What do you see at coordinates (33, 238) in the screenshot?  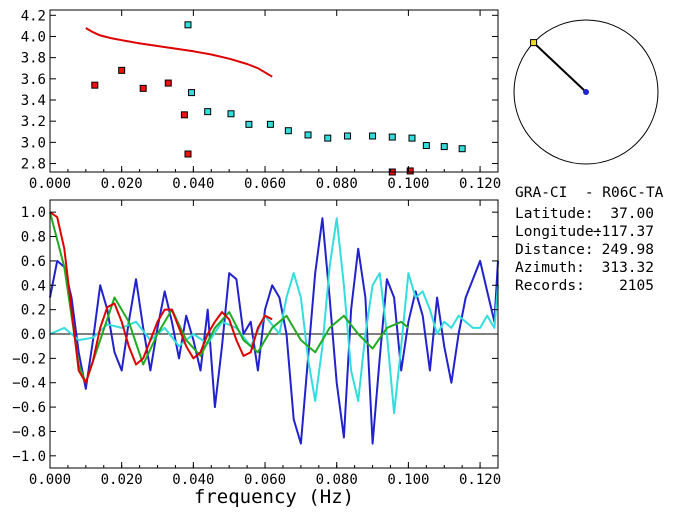 I see `correlation-y-tick-label: 0.8` at bounding box center [33, 238].